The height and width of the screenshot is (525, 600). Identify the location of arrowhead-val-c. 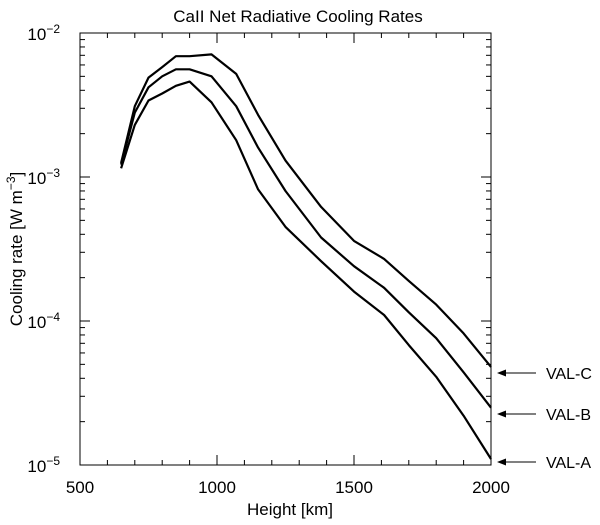
(501, 373).